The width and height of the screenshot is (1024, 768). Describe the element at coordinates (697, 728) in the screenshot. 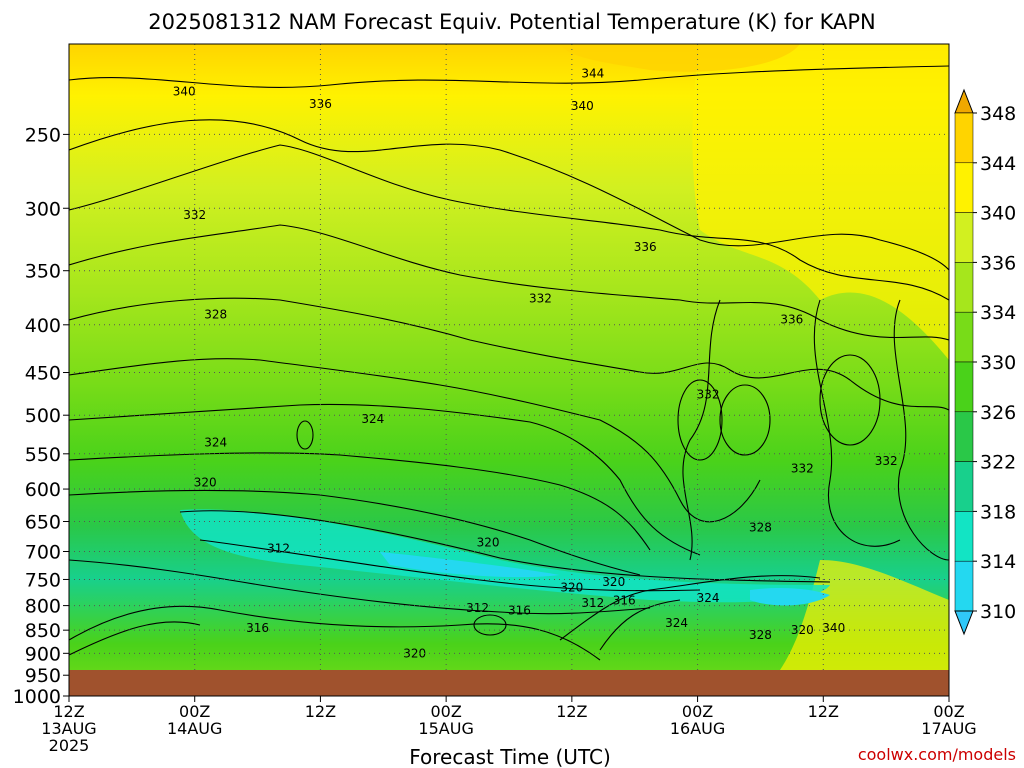

I see `x-tick-label: 16AUG` at that location.